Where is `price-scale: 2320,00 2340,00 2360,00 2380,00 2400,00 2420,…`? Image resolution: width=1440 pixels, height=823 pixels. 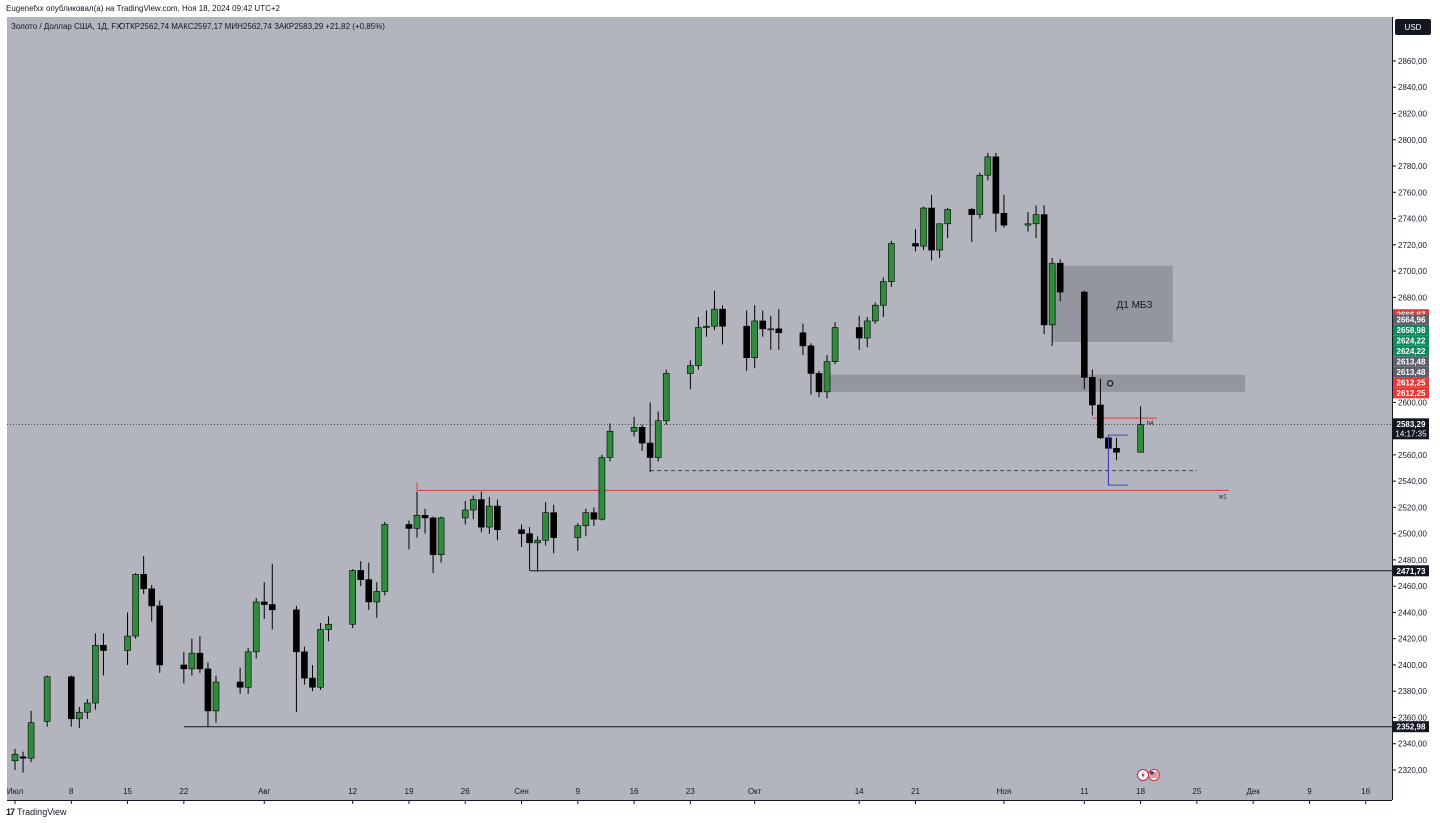
price-scale: 2320,00 2340,00 2360,00 2380,00 2400,00 2420,… is located at coordinates (1409, 416).